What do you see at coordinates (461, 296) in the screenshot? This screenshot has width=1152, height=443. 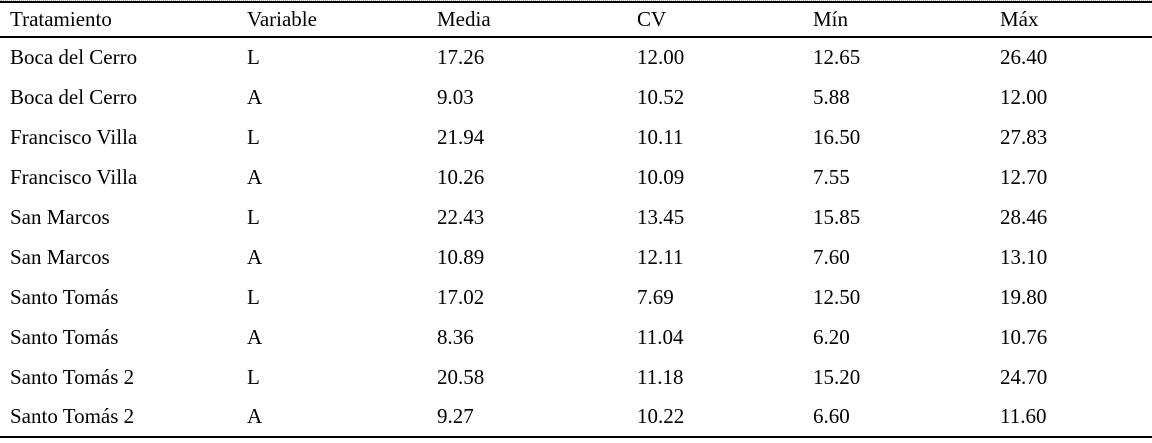 I see `table-cell: 17.02` at bounding box center [461, 296].